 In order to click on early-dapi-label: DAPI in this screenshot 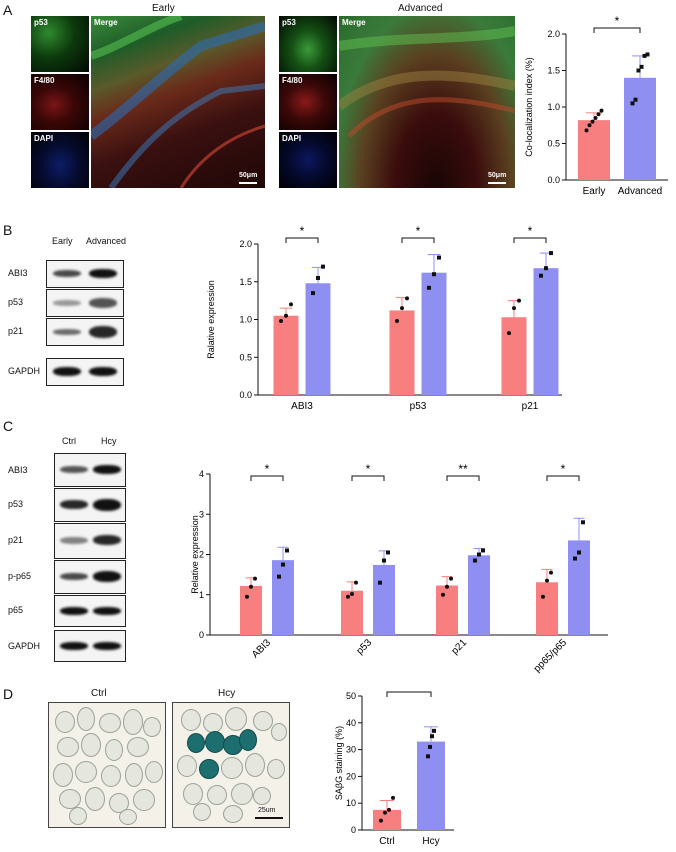, I will do `click(44, 138)`.